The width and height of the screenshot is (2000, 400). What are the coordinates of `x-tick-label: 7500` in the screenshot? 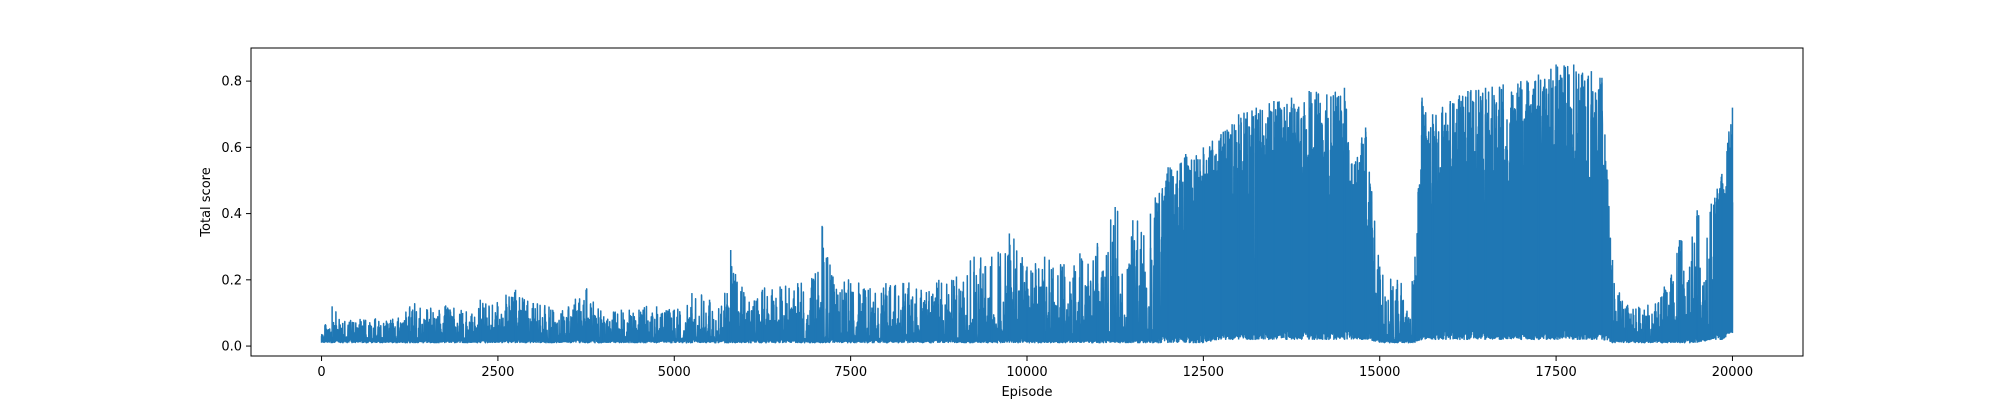 It's located at (850, 372).